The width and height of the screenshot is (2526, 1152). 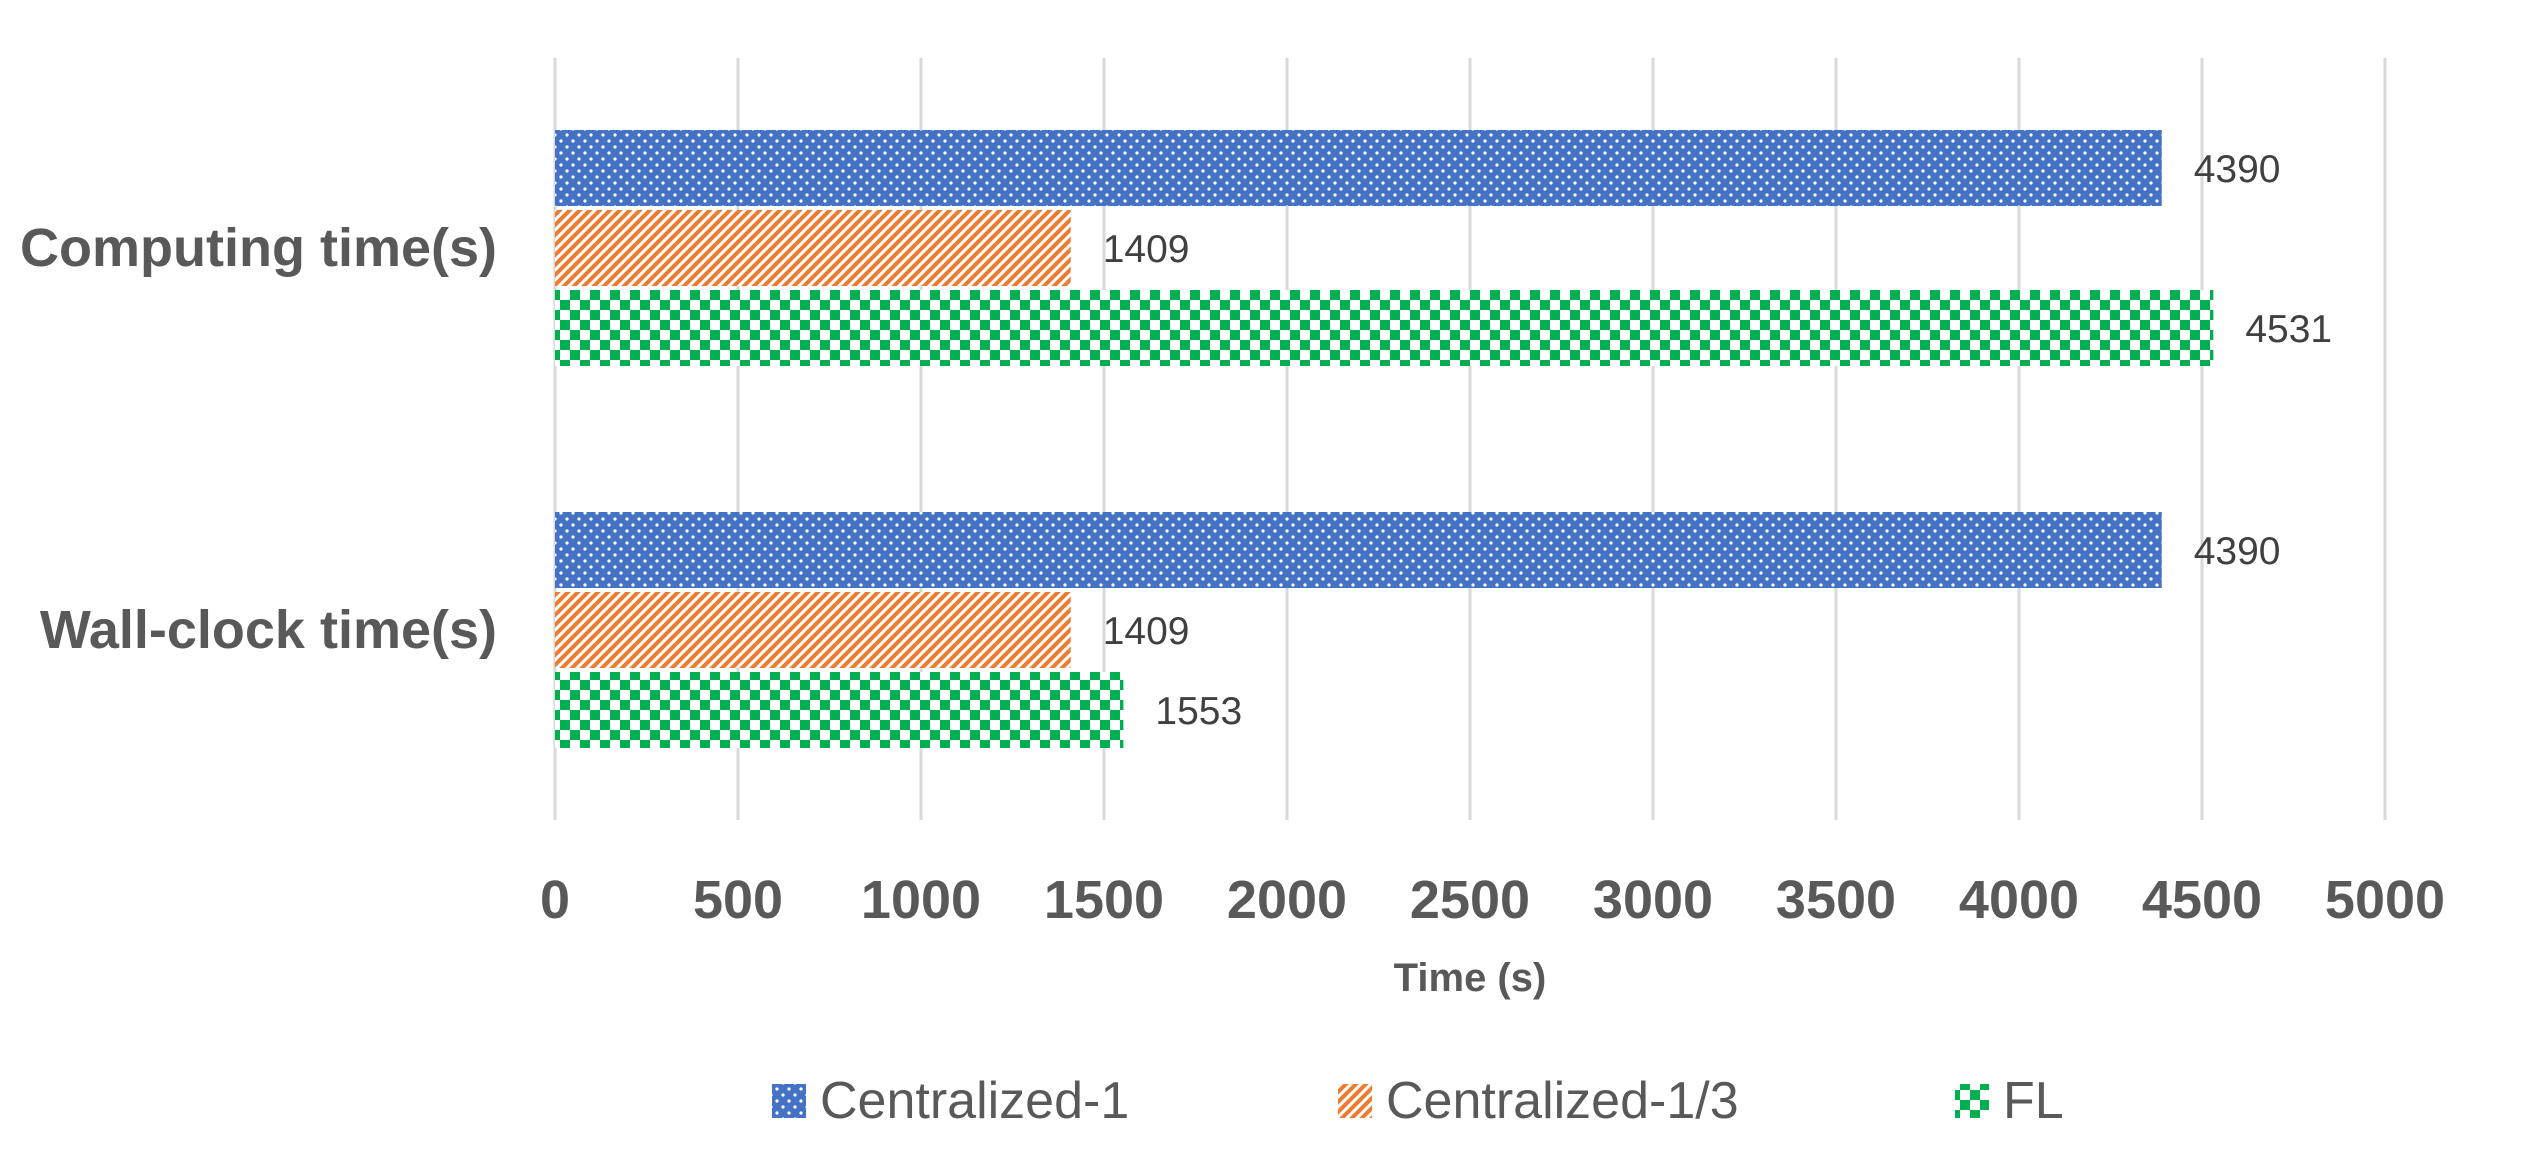 I want to click on data-label-fl-wall-clock-time-s: 1553, so click(x=1198, y=711).